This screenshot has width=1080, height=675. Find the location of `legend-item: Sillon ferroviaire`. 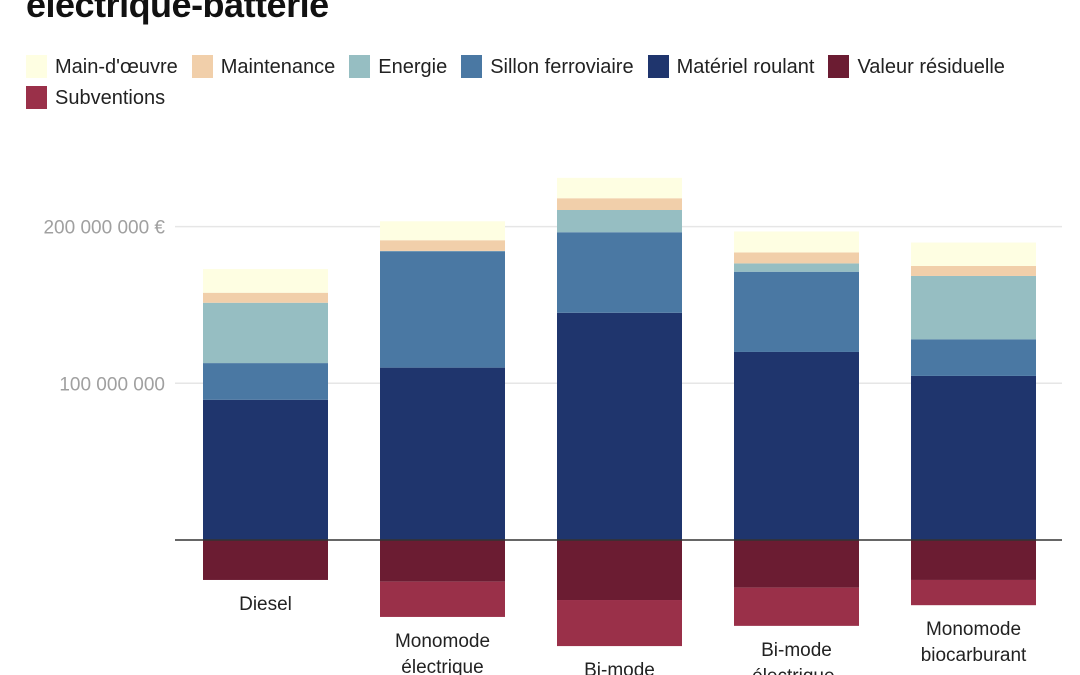

legend-item: Sillon ferroviaire is located at coordinates (547, 67).